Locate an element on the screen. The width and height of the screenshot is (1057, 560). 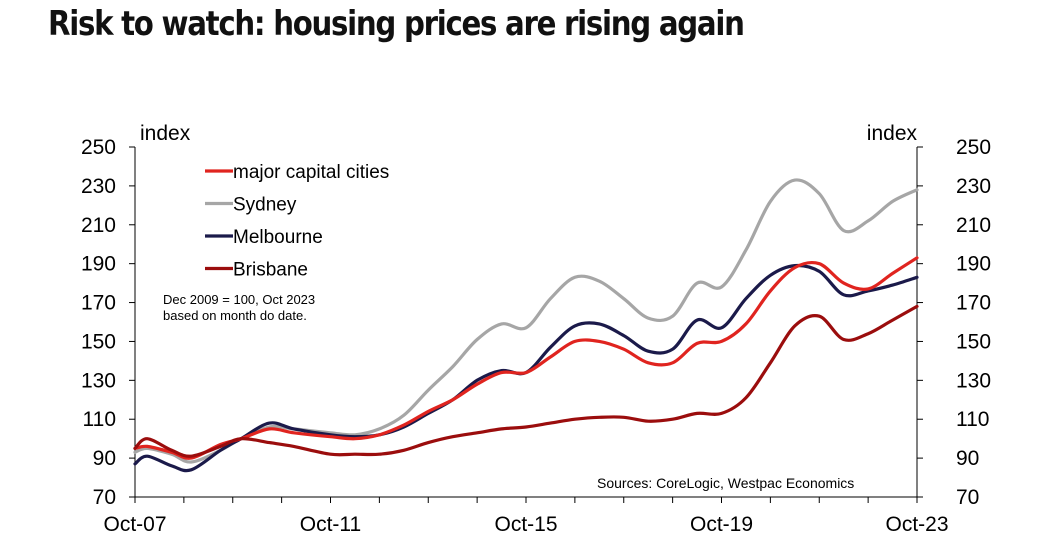
y-tick-label-right: 250 is located at coordinates (973, 147).